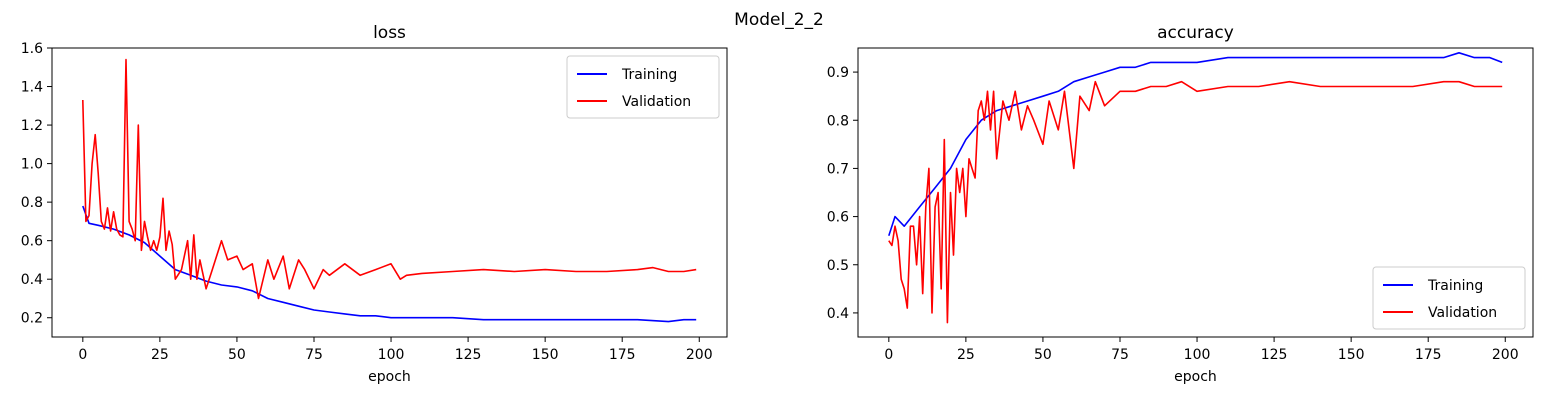  Describe the element at coordinates (838, 169) in the screenshot. I see `y-tick-label: 0.7` at that location.